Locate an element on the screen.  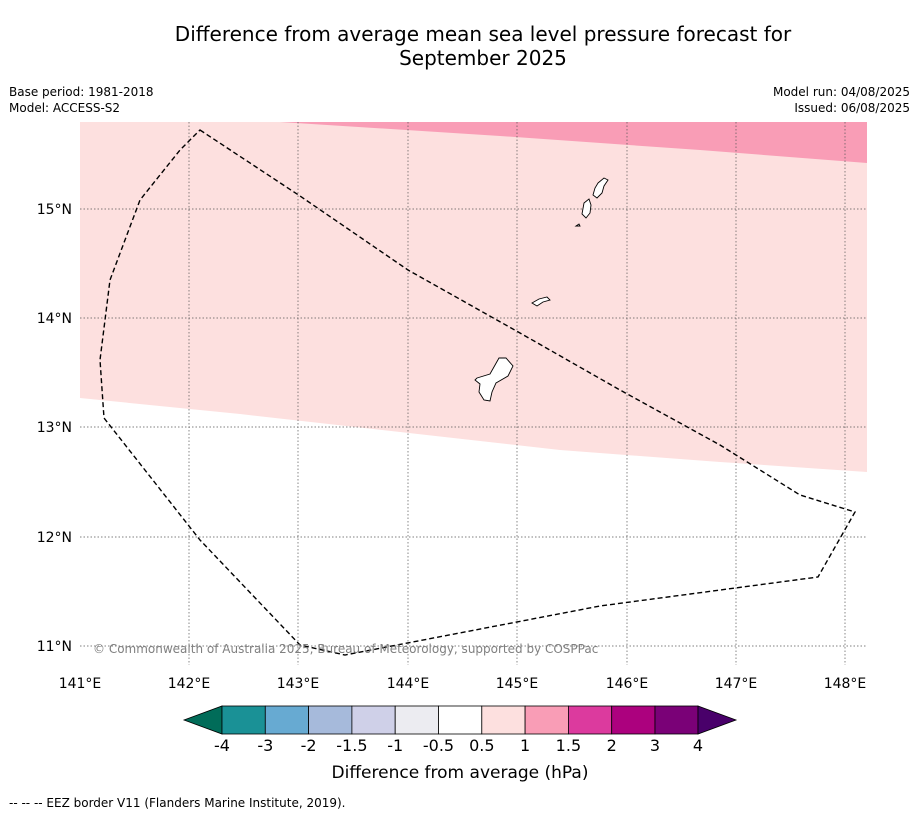
colorbar-tick: -2 is located at coordinates (309, 745).